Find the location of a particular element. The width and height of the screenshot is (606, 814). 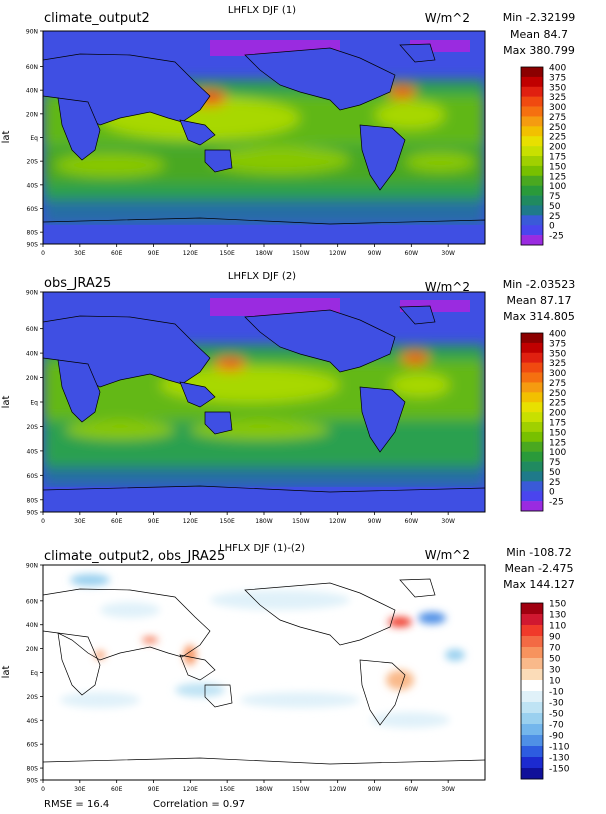

panel-2-stat-max: Max 314.805 is located at coordinates (539, 316).